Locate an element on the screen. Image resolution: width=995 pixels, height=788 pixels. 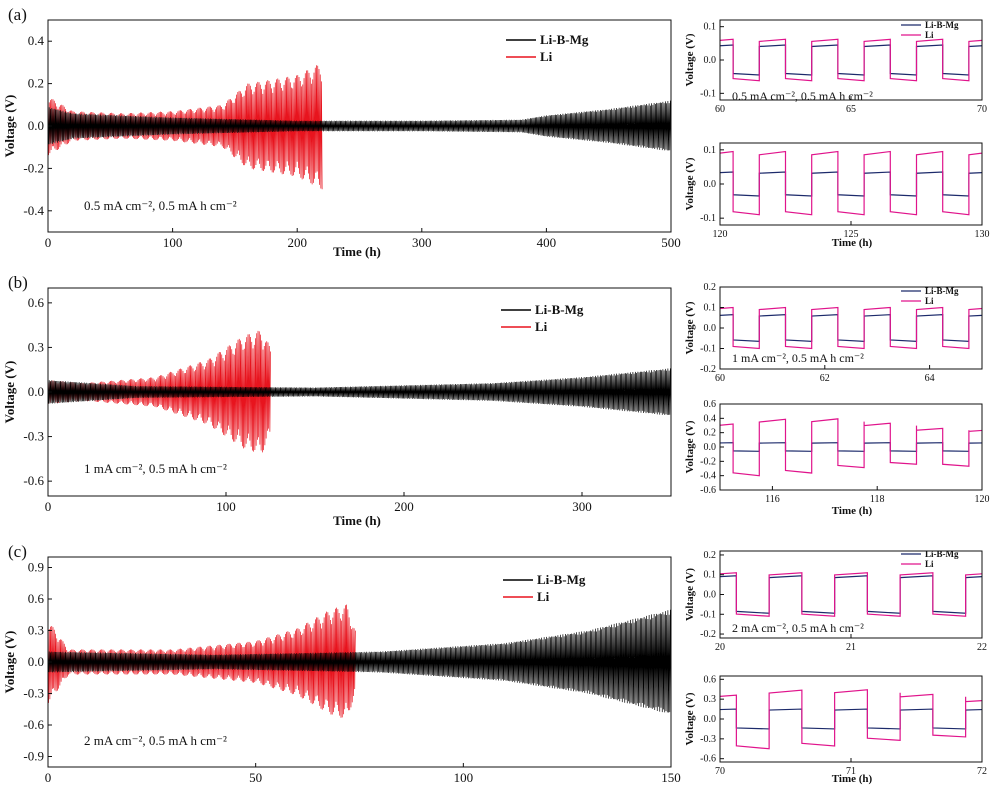
panel-label: (c) is located at coordinates (17, 551).